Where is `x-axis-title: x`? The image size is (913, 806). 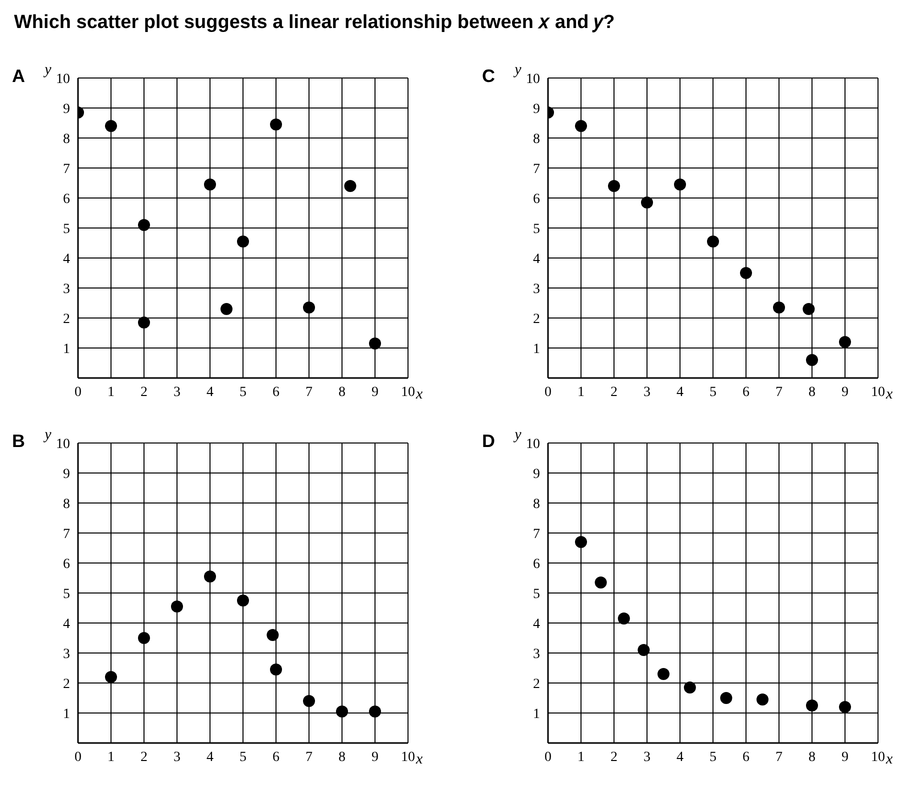
x-axis-title: x is located at coordinates (889, 394).